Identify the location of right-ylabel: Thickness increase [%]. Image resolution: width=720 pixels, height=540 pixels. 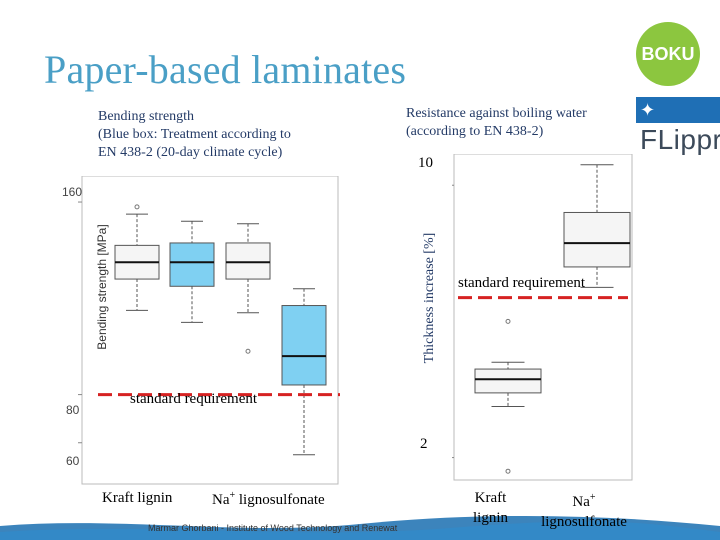
(429, 298).